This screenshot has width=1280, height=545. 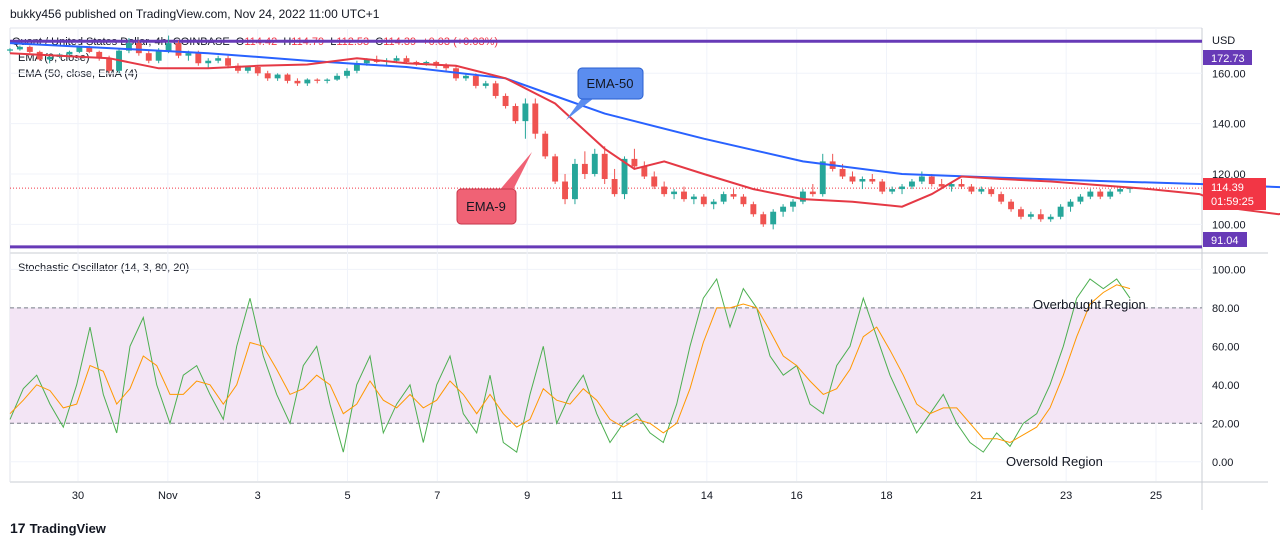 I want to click on ema9-callout-text: EMA-9, so click(x=486, y=206).